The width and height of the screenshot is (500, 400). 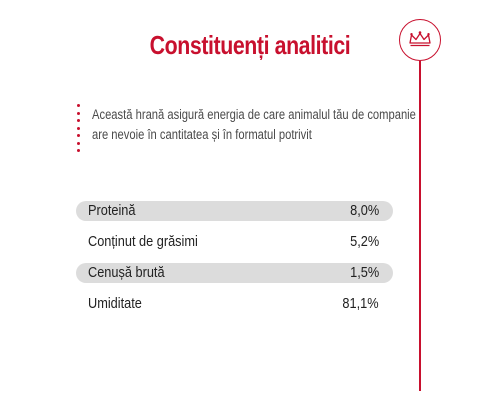 What do you see at coordinates (364, 272) in the screenshot?
I see `constituent-value: 1,5%` at bounding box center [364, 272].